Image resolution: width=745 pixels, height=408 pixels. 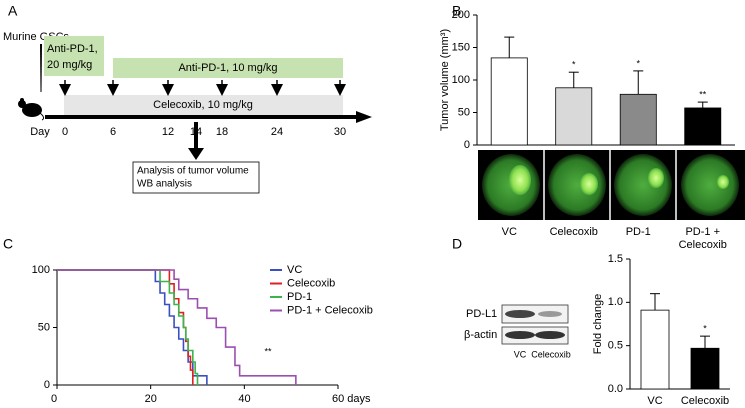 I want to click on analysis-text: Analysis of tumor volume, so click(x=193, y=171).